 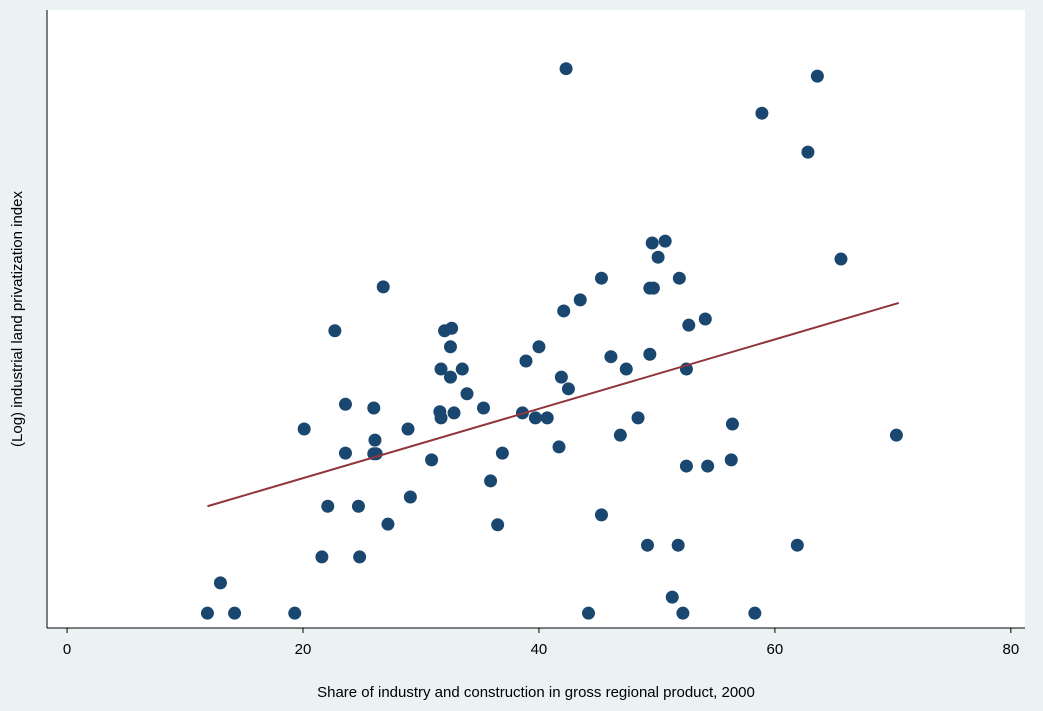 What do you see at coordinates (1010, 649) in the screenshot?
I see `x-tick-label: 80` at bounding box center [1010, 649].